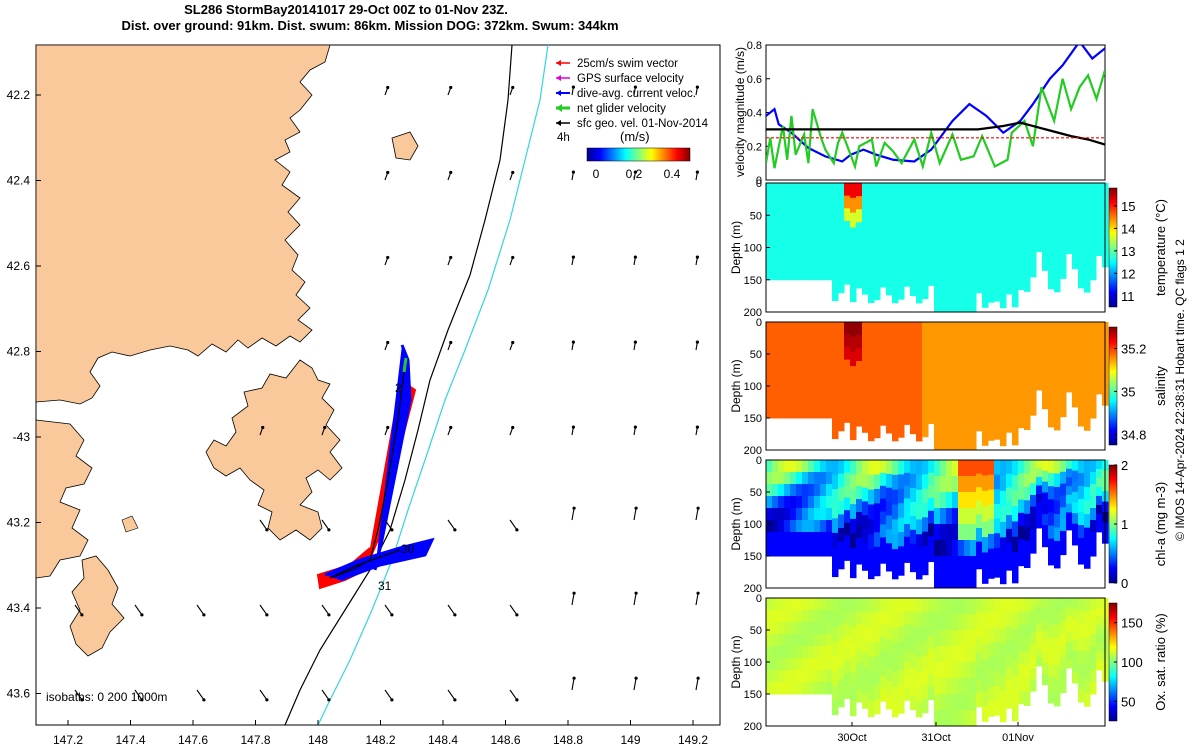  I want to click on colorbar-title: (m/s), so click(635, 136).